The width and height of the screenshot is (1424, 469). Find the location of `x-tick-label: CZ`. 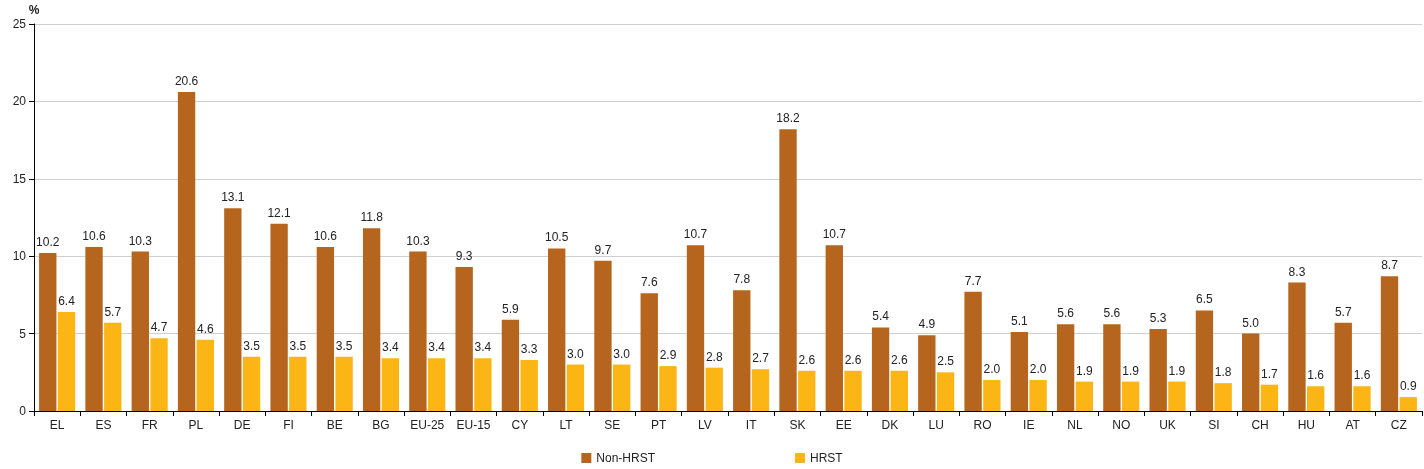

x-tick-label: CZ is located at coordinates (1398, 425).